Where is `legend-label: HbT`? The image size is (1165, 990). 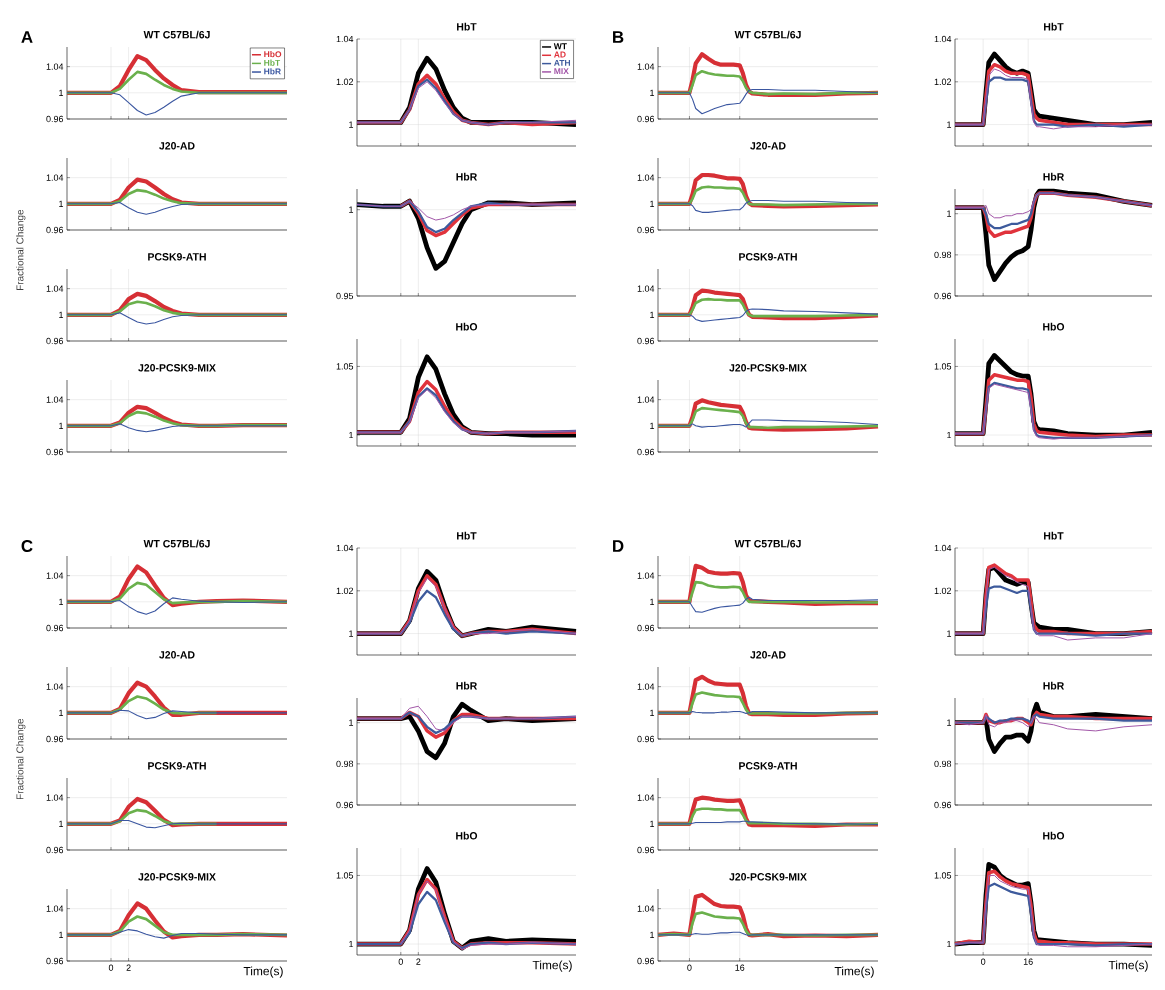 legend-label: HbT is located at coordinates (272, 62).